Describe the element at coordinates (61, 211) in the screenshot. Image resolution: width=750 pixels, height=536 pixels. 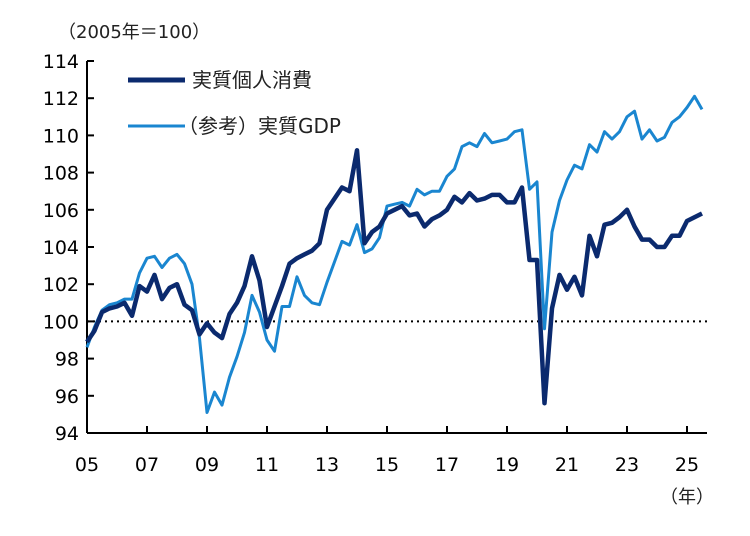
I see `y-tick-label: 106` at that location.